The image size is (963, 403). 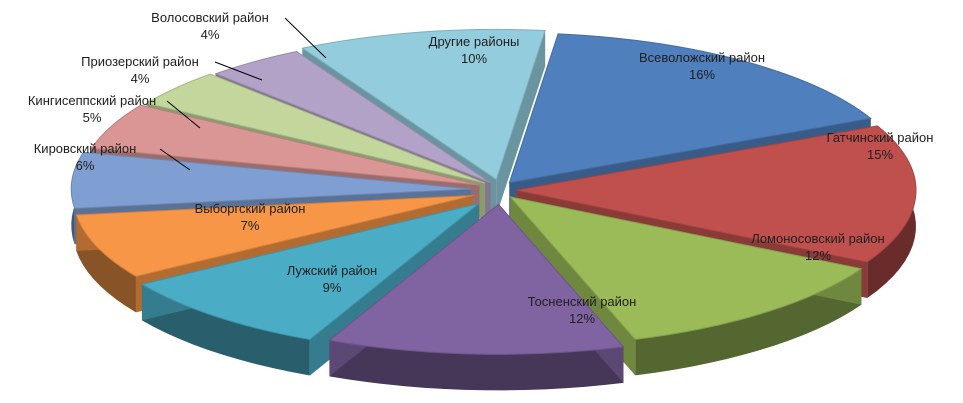 What do you see at coordinates (210, 17) in the screenshot?
I see `slice-label-name: Волосовский район` at bounding box center [210, 17].